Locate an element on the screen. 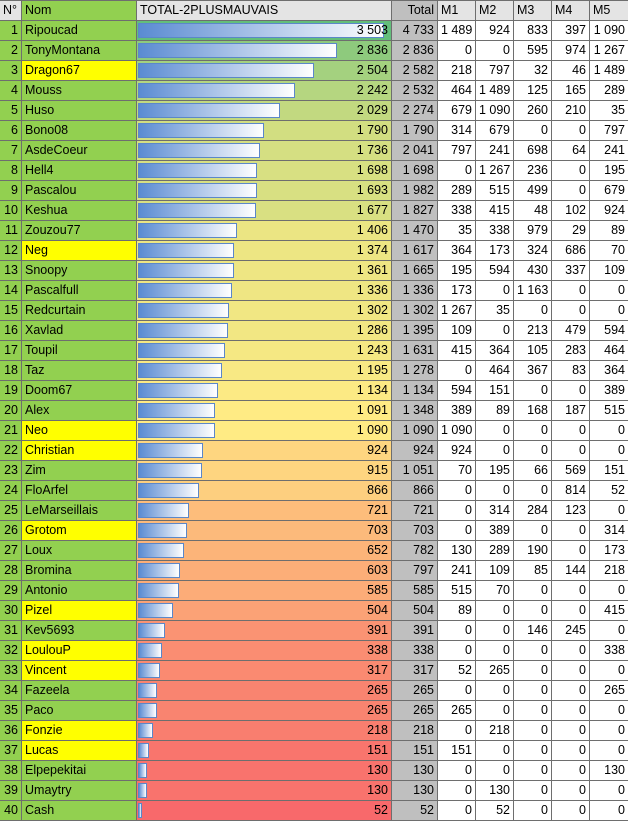 This screenshot has width=628, height=821. month-cell: 190 is located at coordinates (532, 550).